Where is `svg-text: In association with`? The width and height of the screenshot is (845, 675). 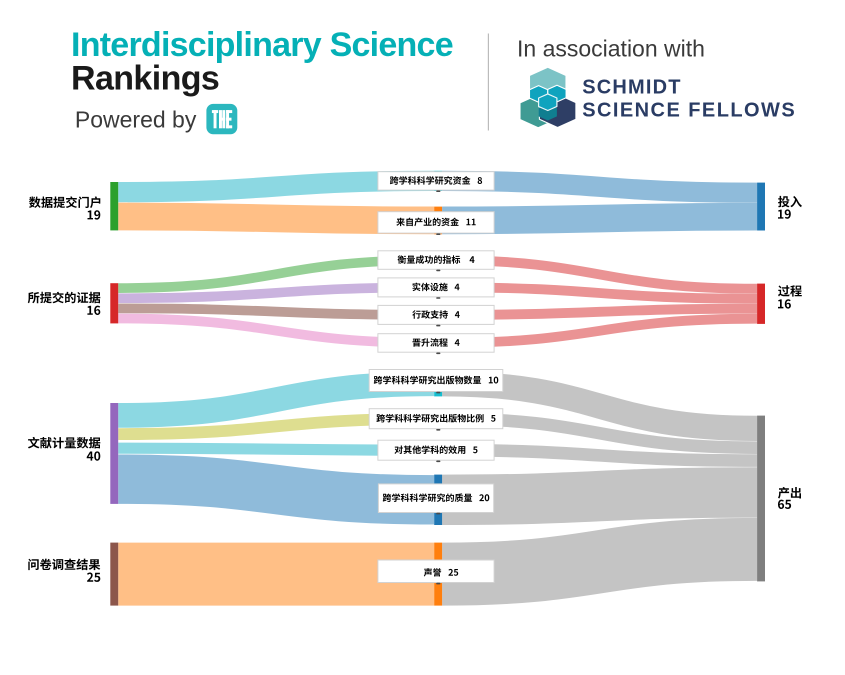 svg-text: In association with is located at coordinates (611, 49).